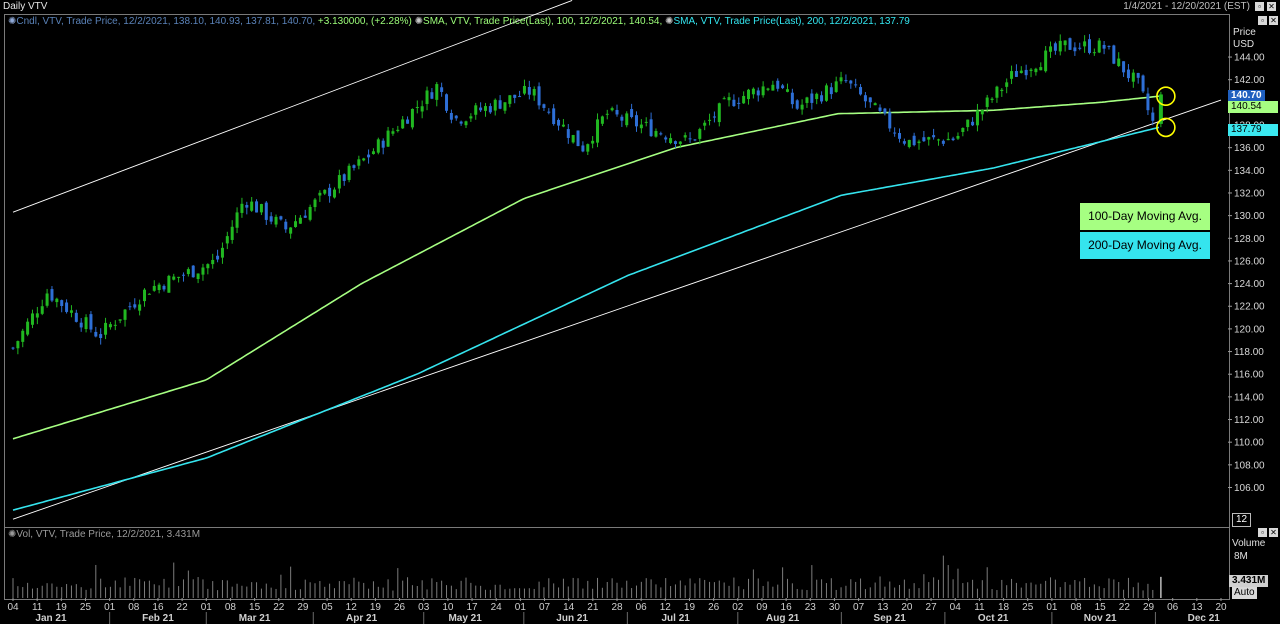 Image resolution: width=1280 pixels, height=624 pixels. I want to click on price-tick-label: 116.00, so click(1249, 375).